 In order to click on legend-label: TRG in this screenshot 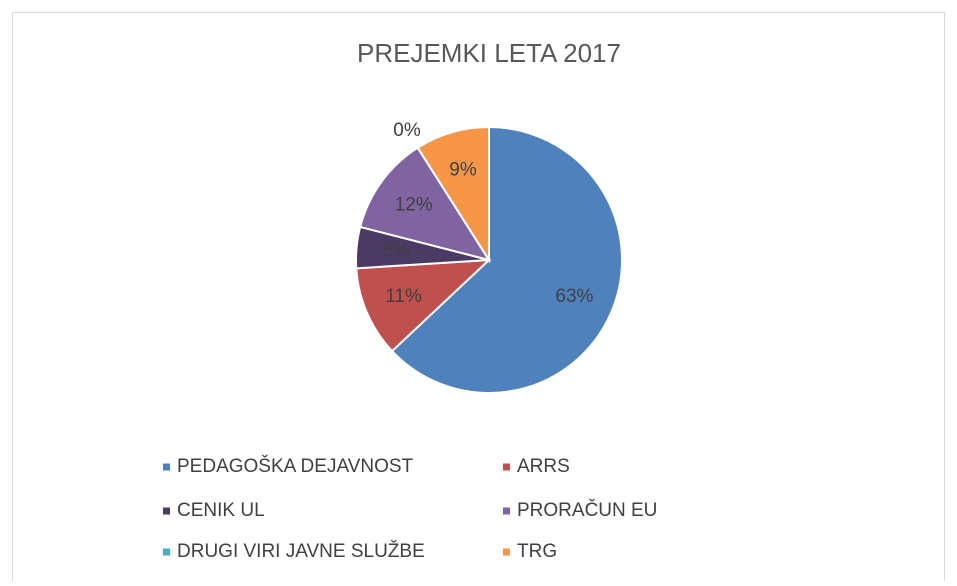, I will do `click(537, 551)`.